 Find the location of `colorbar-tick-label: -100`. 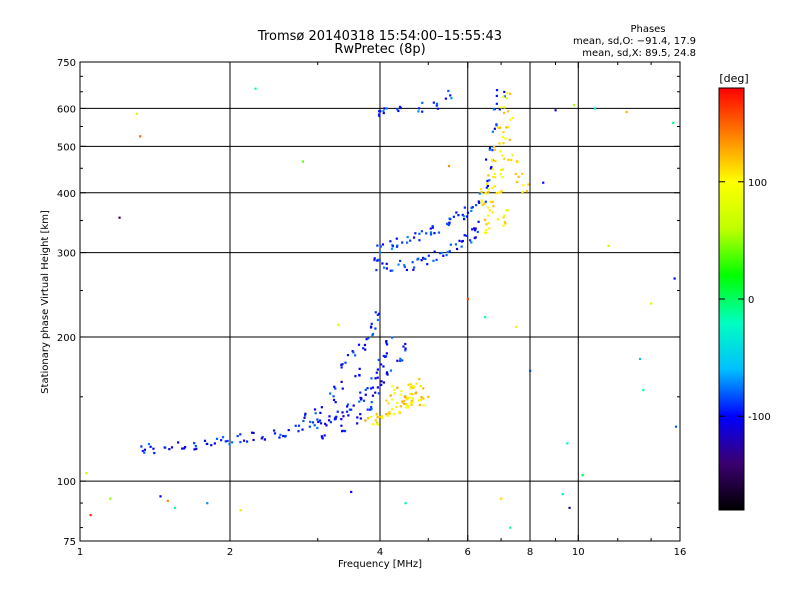

colorbar-tick-label: -100 is located at coordinates (759, 417).